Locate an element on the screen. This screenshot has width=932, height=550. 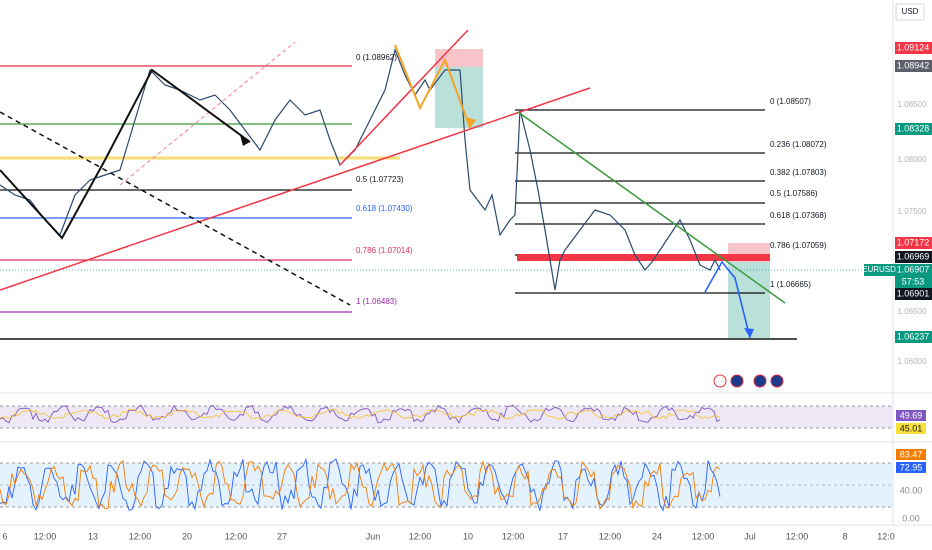
currency-button is located at coordinates (910, 12).